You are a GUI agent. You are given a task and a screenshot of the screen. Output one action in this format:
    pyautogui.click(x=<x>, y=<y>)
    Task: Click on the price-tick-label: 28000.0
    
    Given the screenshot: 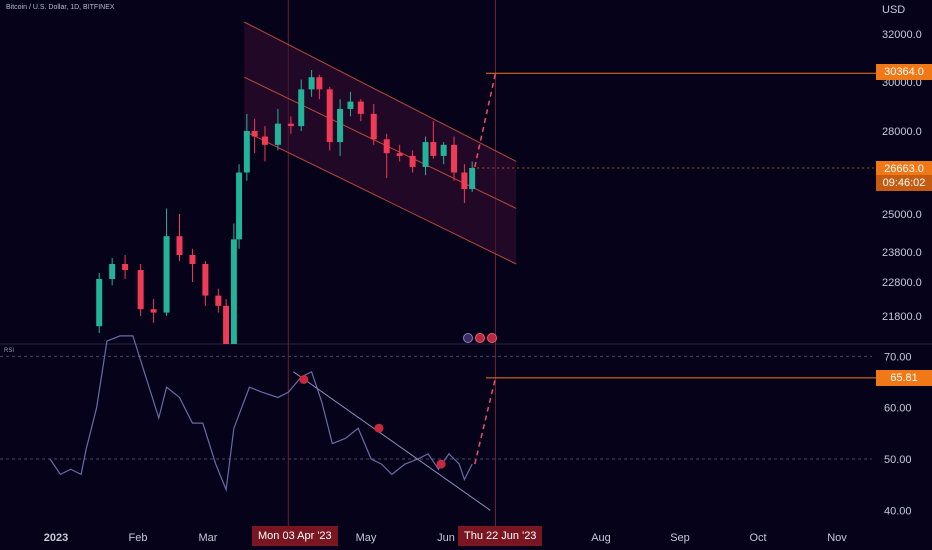 What is the action you would take?
    pyautogui.click(x=902, y=132)
    